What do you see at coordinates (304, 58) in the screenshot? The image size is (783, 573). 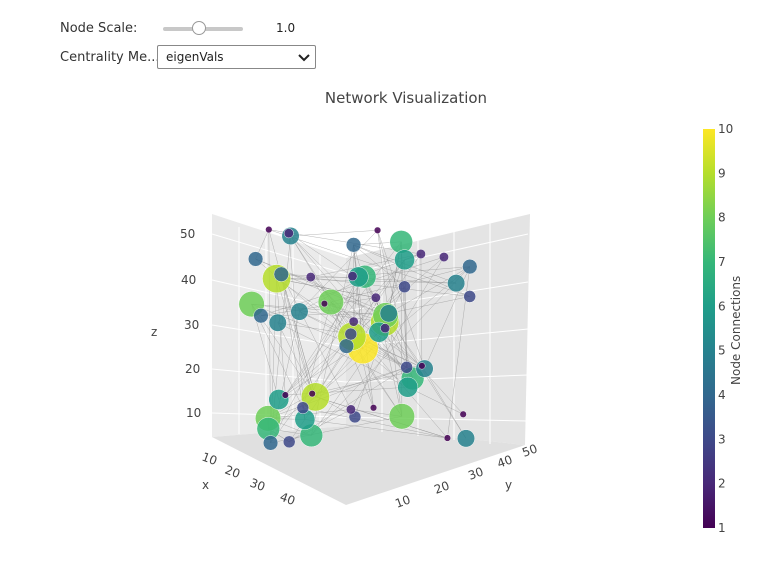 I see `chevron-down-icon` at bounding box center [304, 58].